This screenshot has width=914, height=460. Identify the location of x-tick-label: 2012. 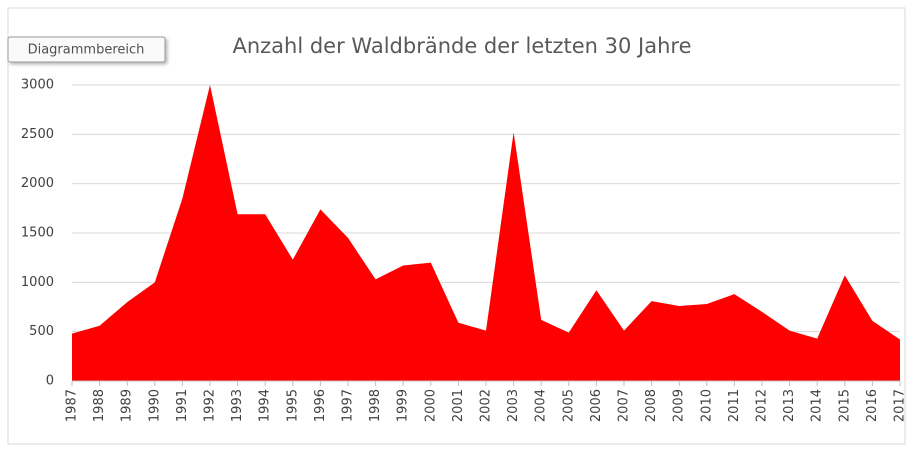
(762, 405).